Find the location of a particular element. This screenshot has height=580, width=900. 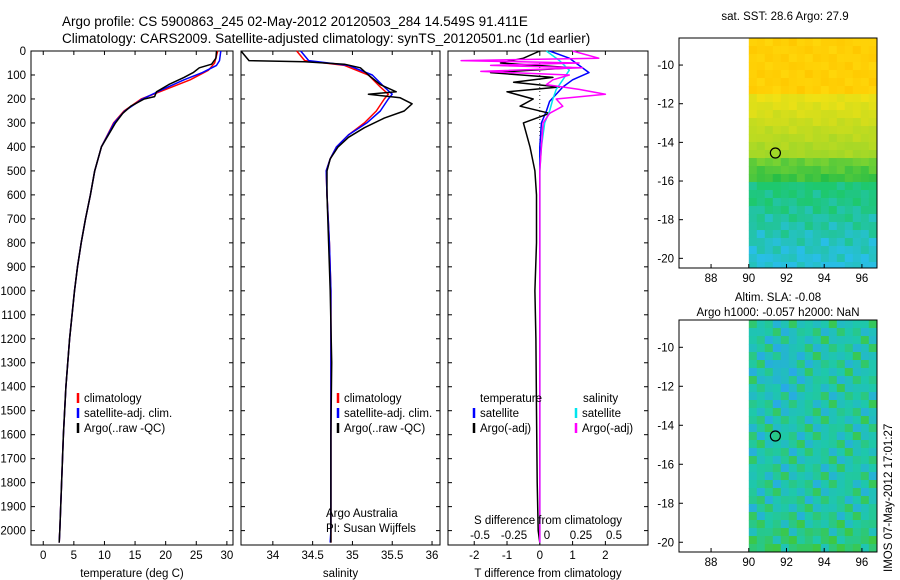

temperature-x-tick-label: 20 is located at coordinates (165, 556).